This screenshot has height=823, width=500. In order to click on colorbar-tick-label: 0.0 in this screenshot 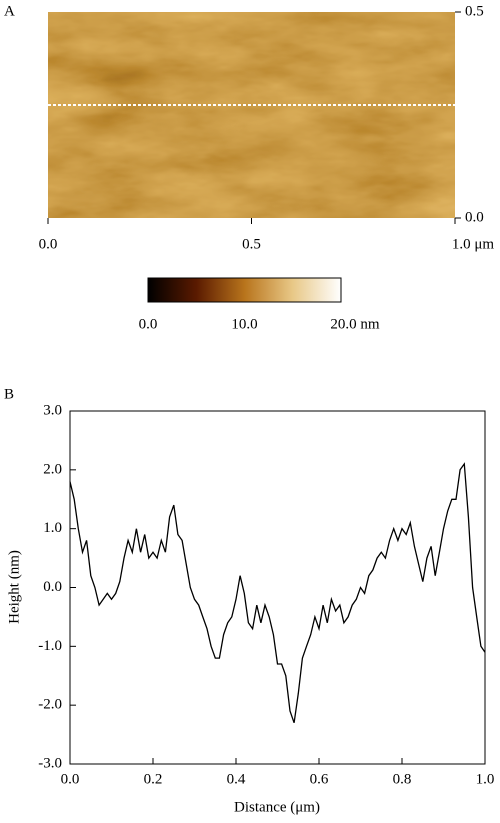, I will do `click(148, 324)`.